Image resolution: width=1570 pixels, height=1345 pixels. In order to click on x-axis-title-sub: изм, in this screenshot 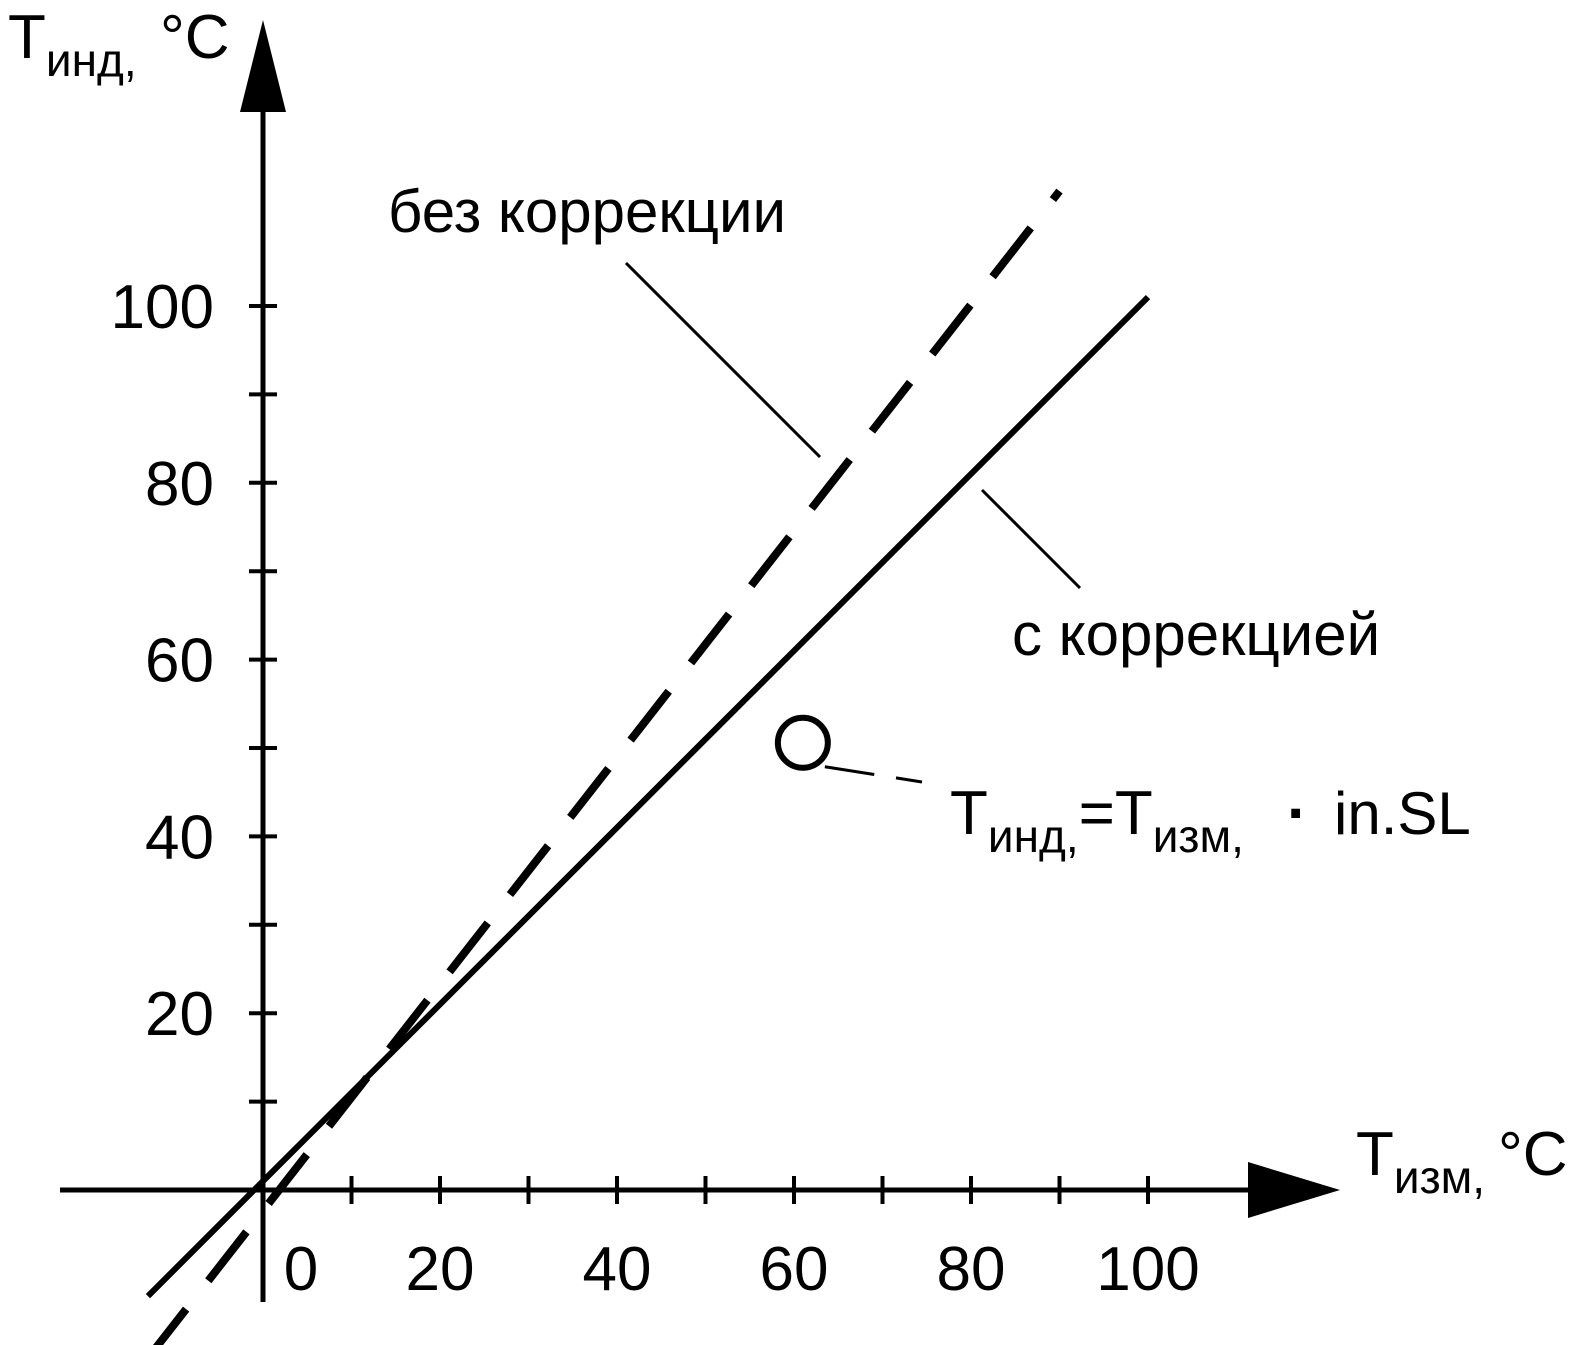, I will do `click(1439, 1177)`.